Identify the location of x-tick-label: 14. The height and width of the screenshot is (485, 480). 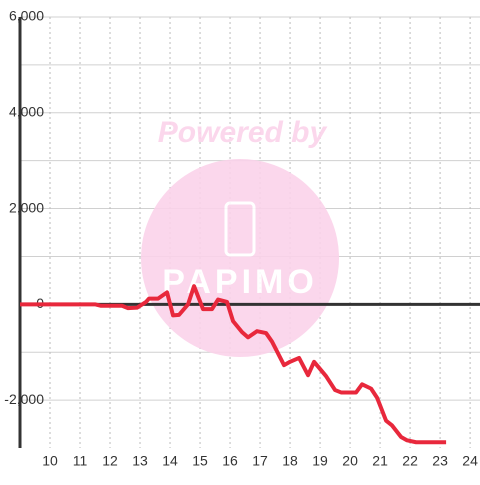
(170, 461).